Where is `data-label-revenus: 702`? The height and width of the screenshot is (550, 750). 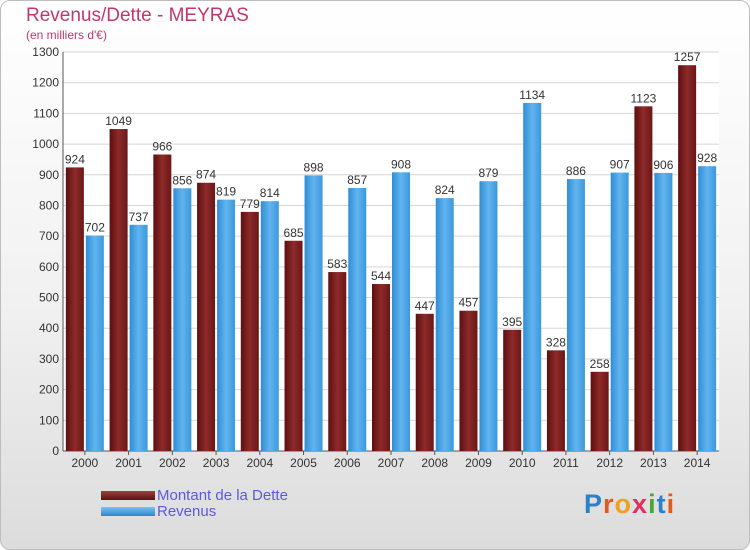
data-label-revenus: 702 is located at coordinates (95, 228).